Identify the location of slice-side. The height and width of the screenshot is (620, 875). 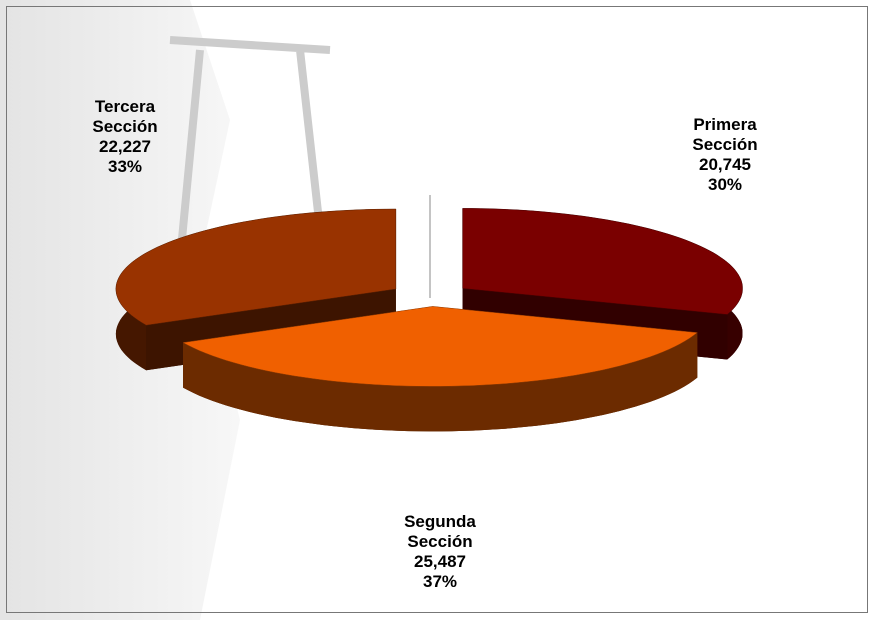
(440, 382).